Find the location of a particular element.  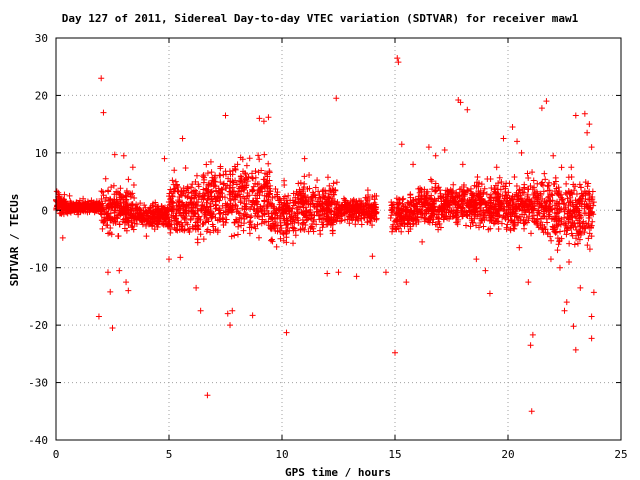

x-tick-label: 20 is located at coordinates (507, 454).